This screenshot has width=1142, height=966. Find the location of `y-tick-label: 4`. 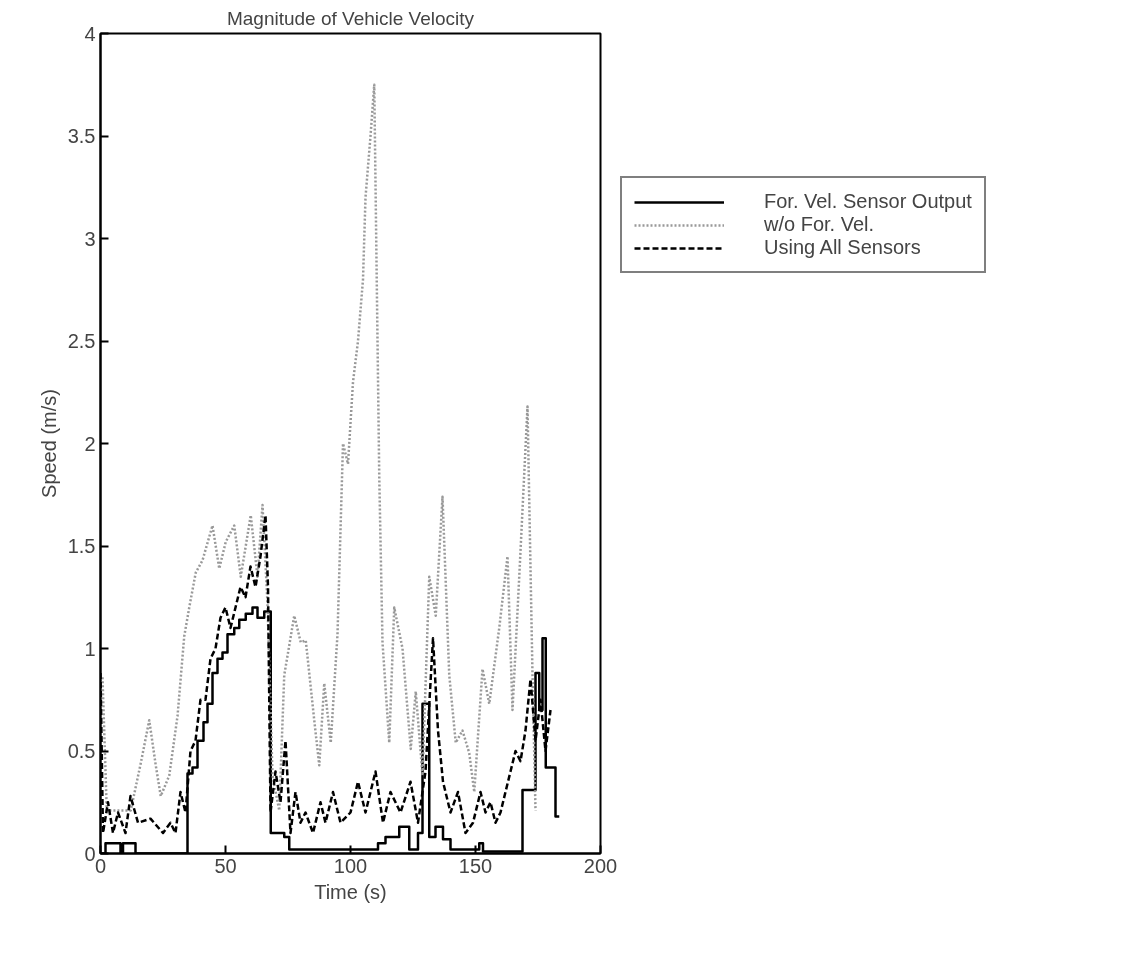

y-tick-label: 4 is located at coordinates (90, 33).